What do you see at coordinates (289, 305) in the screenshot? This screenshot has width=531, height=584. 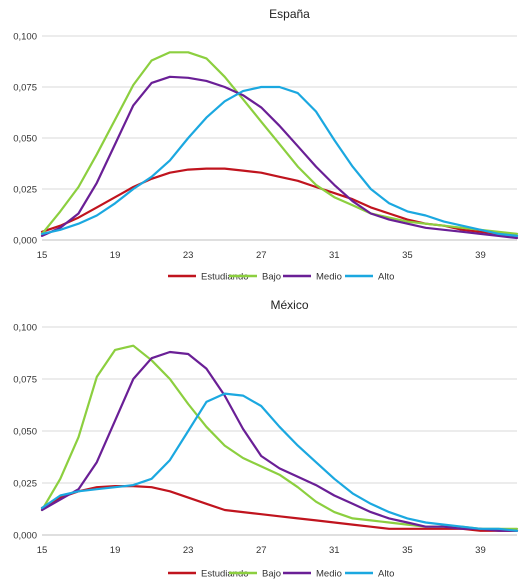 I see `chart-title: México` at bounding box center [289, 305].